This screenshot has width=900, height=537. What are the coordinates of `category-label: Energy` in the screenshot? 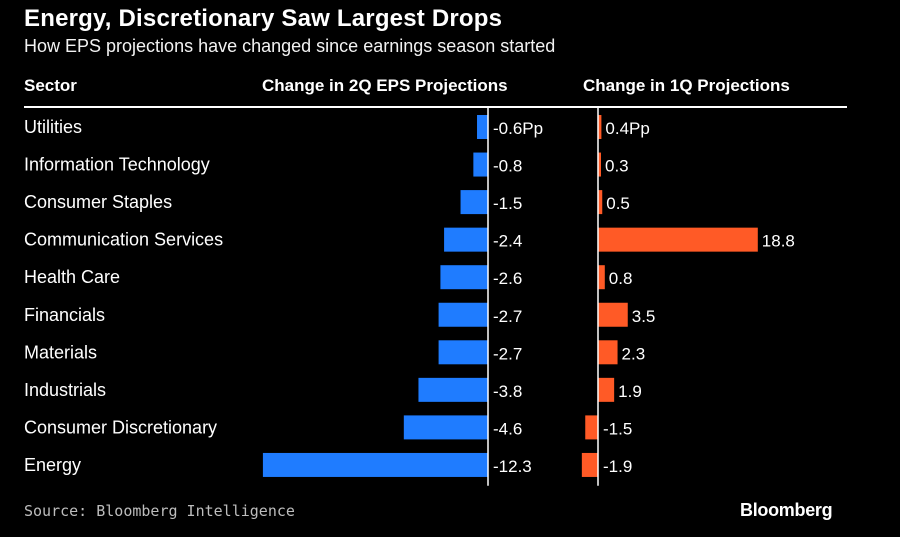 It's located at (52, 465).